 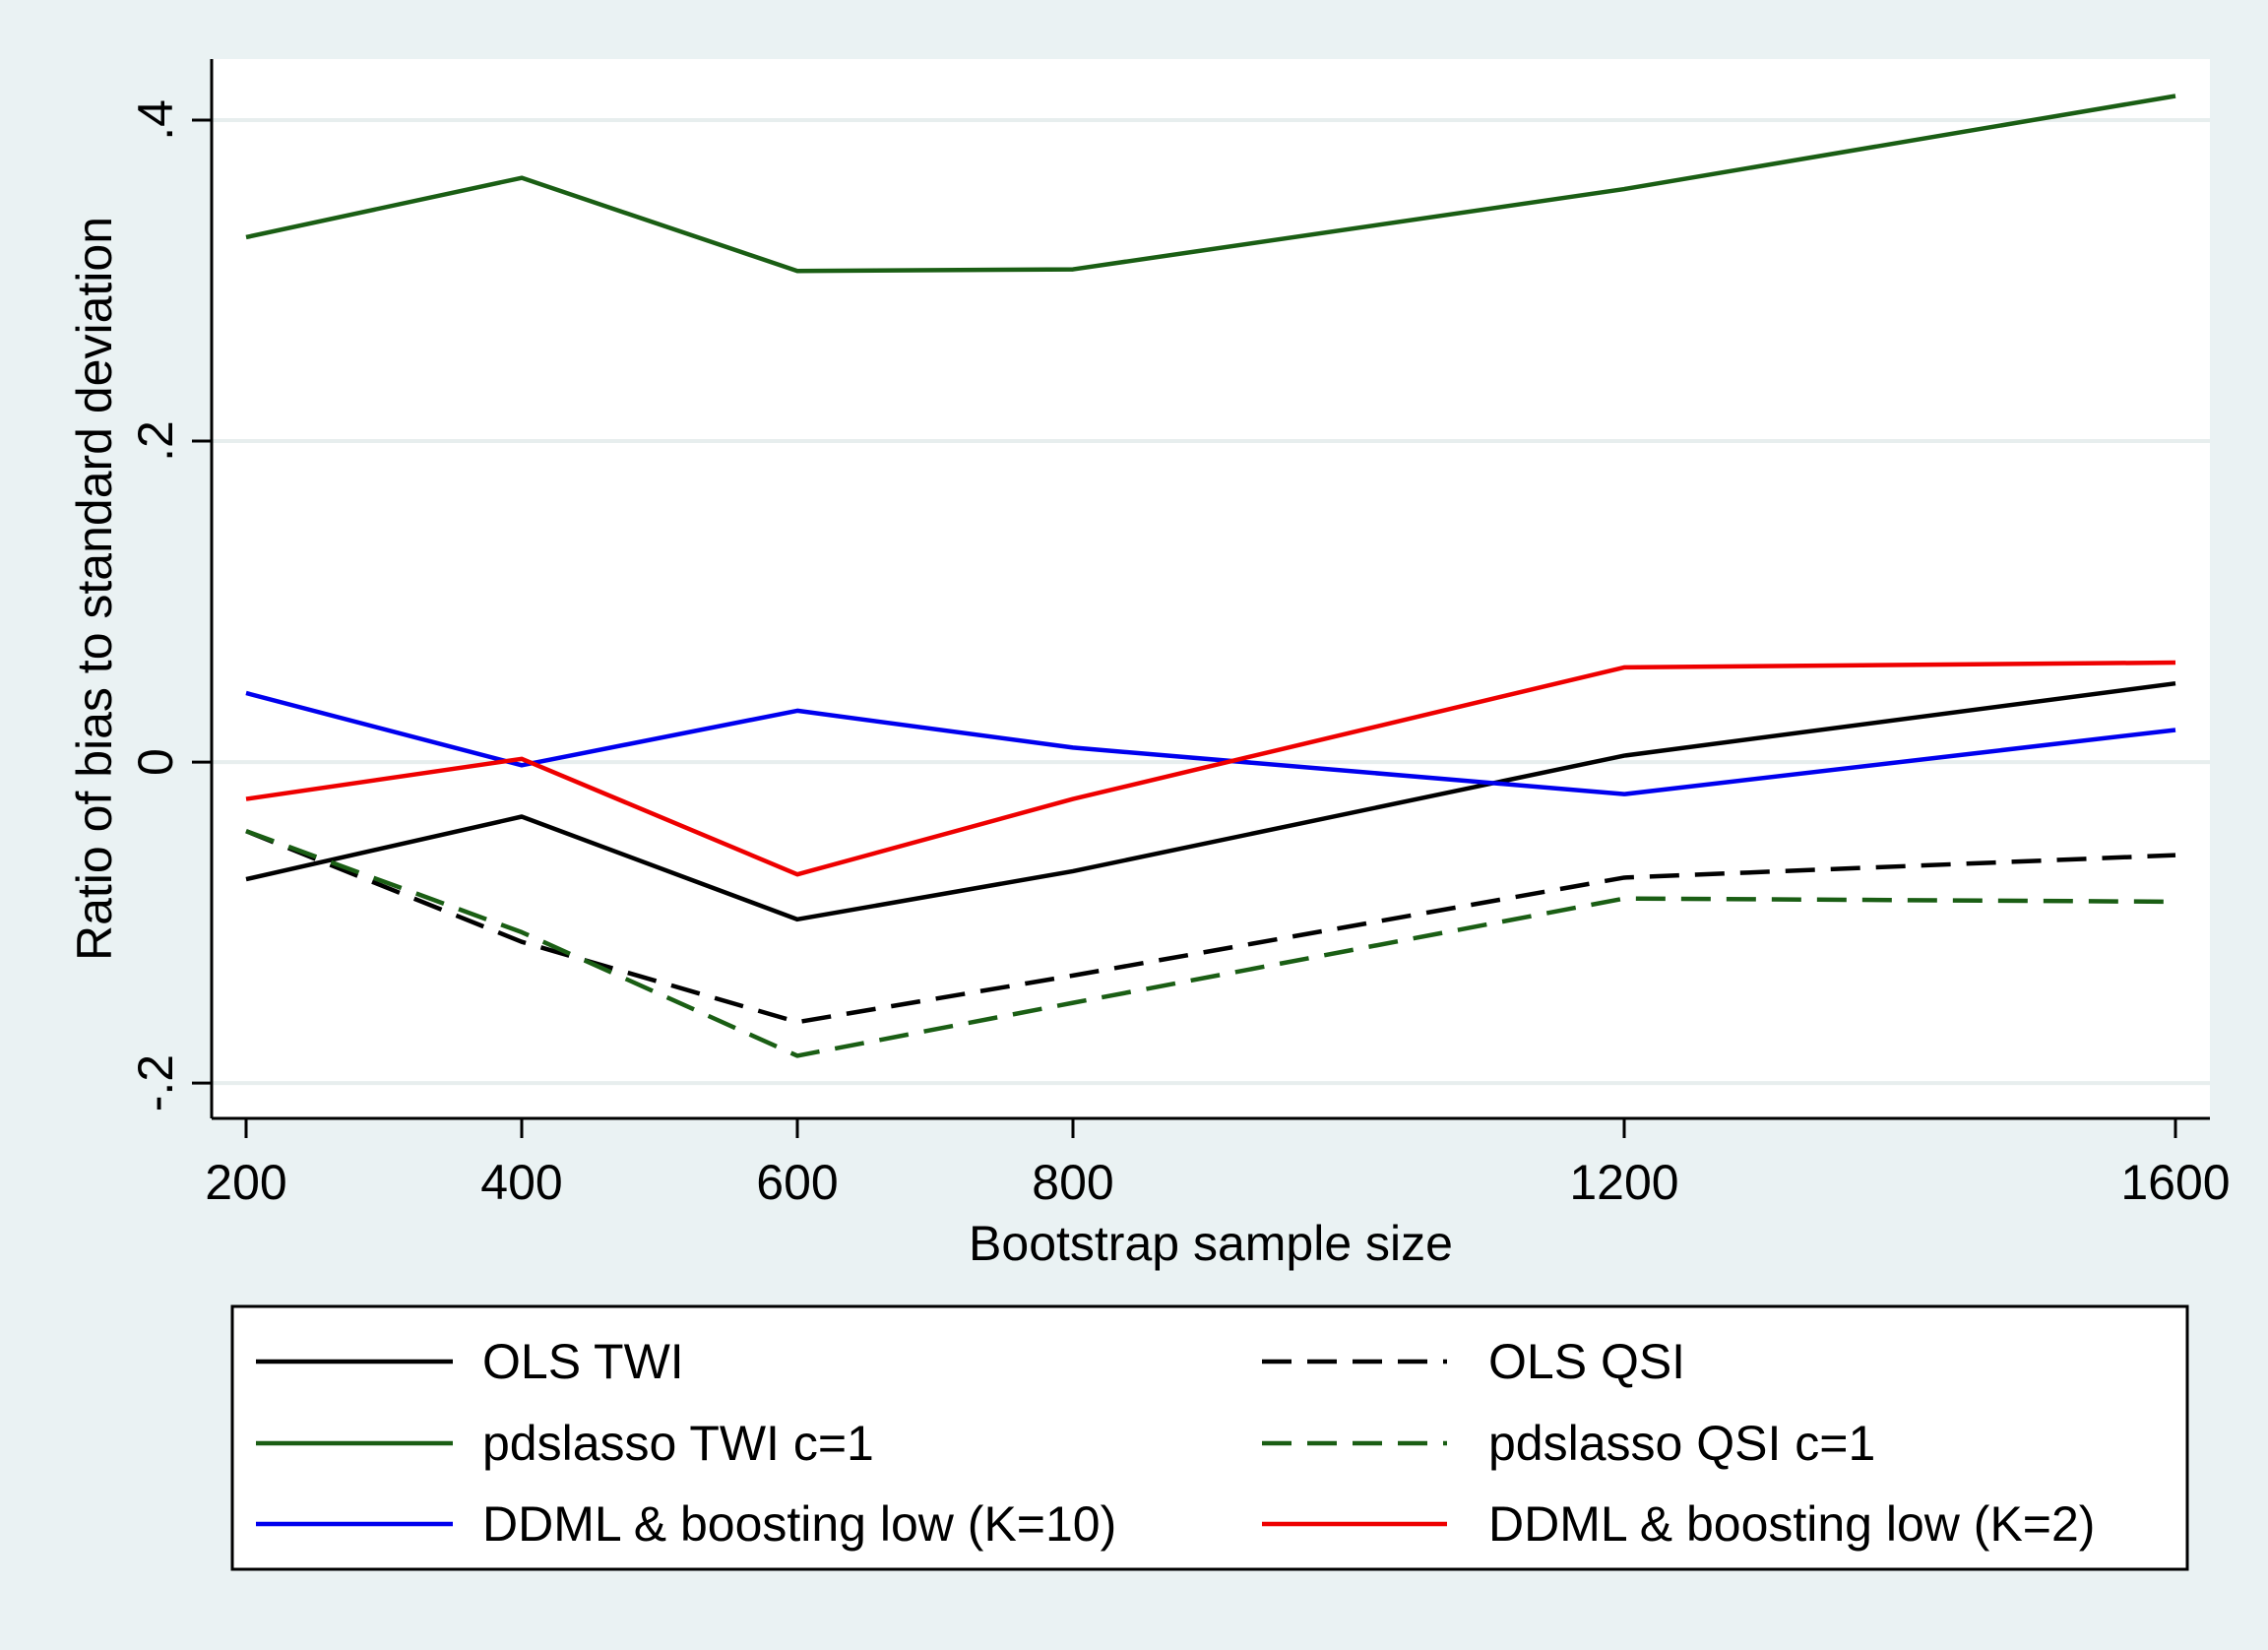 What do you see at coordinates (1623, 1182) in the screenshot?
I see `x-tick-label-4: 1200` at bounding box center [1623, 1182].